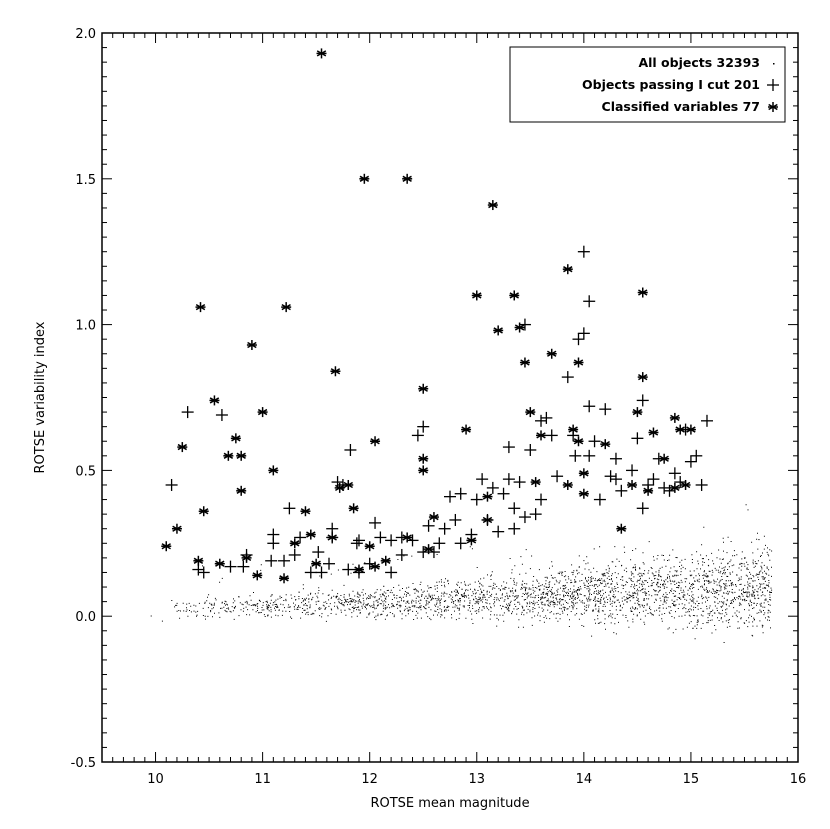 Image resolution: width=830 pixels, height=829 pixels. I want to click on y-tick-label: -0.5, so click(83, 763).